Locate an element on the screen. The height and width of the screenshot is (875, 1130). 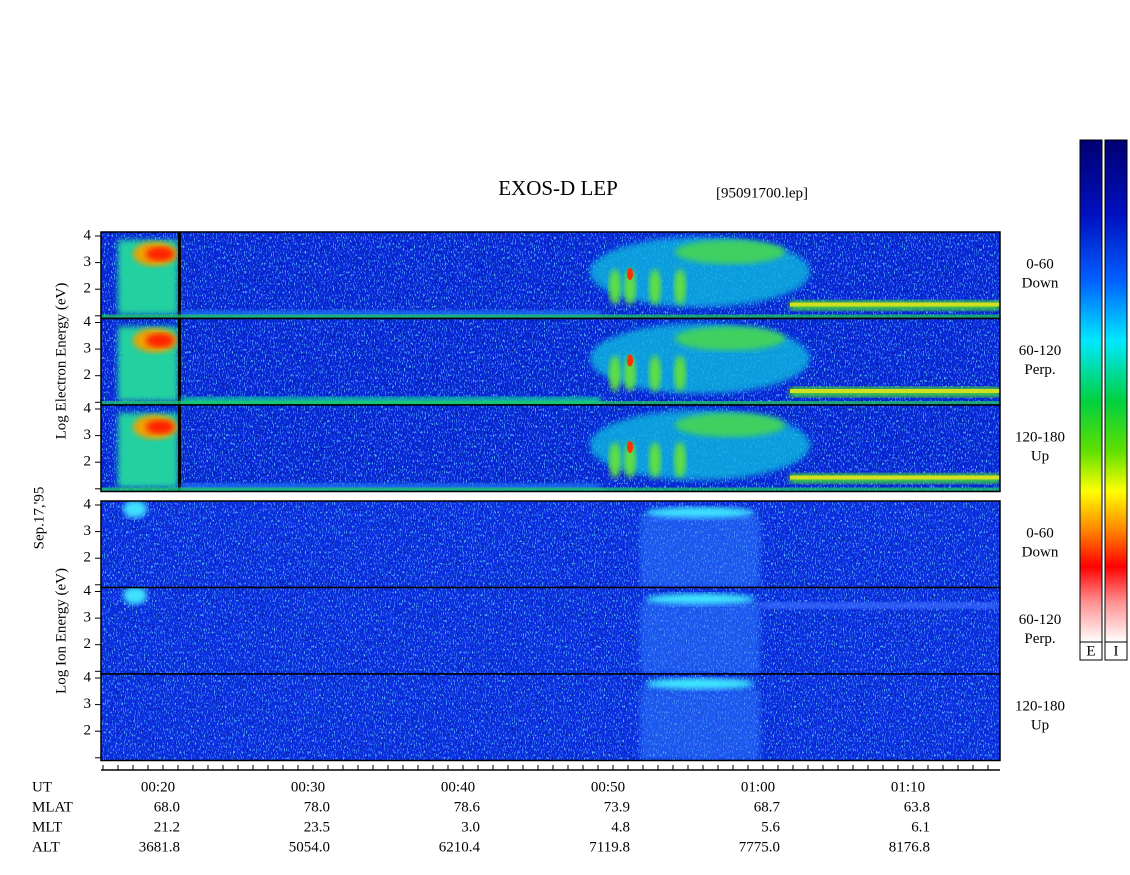
ephemeris-value: 68.7 is located at coordinates (767, 807).